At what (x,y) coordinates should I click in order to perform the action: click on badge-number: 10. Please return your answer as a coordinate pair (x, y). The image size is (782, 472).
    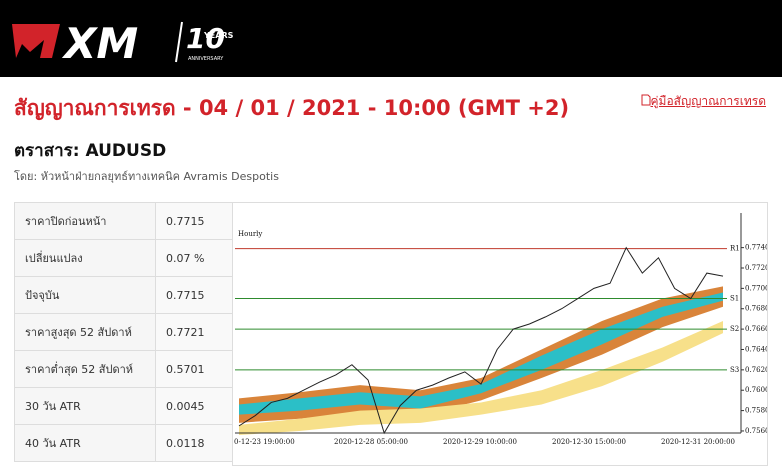
    Looking at the image, I should click on (205, 38).